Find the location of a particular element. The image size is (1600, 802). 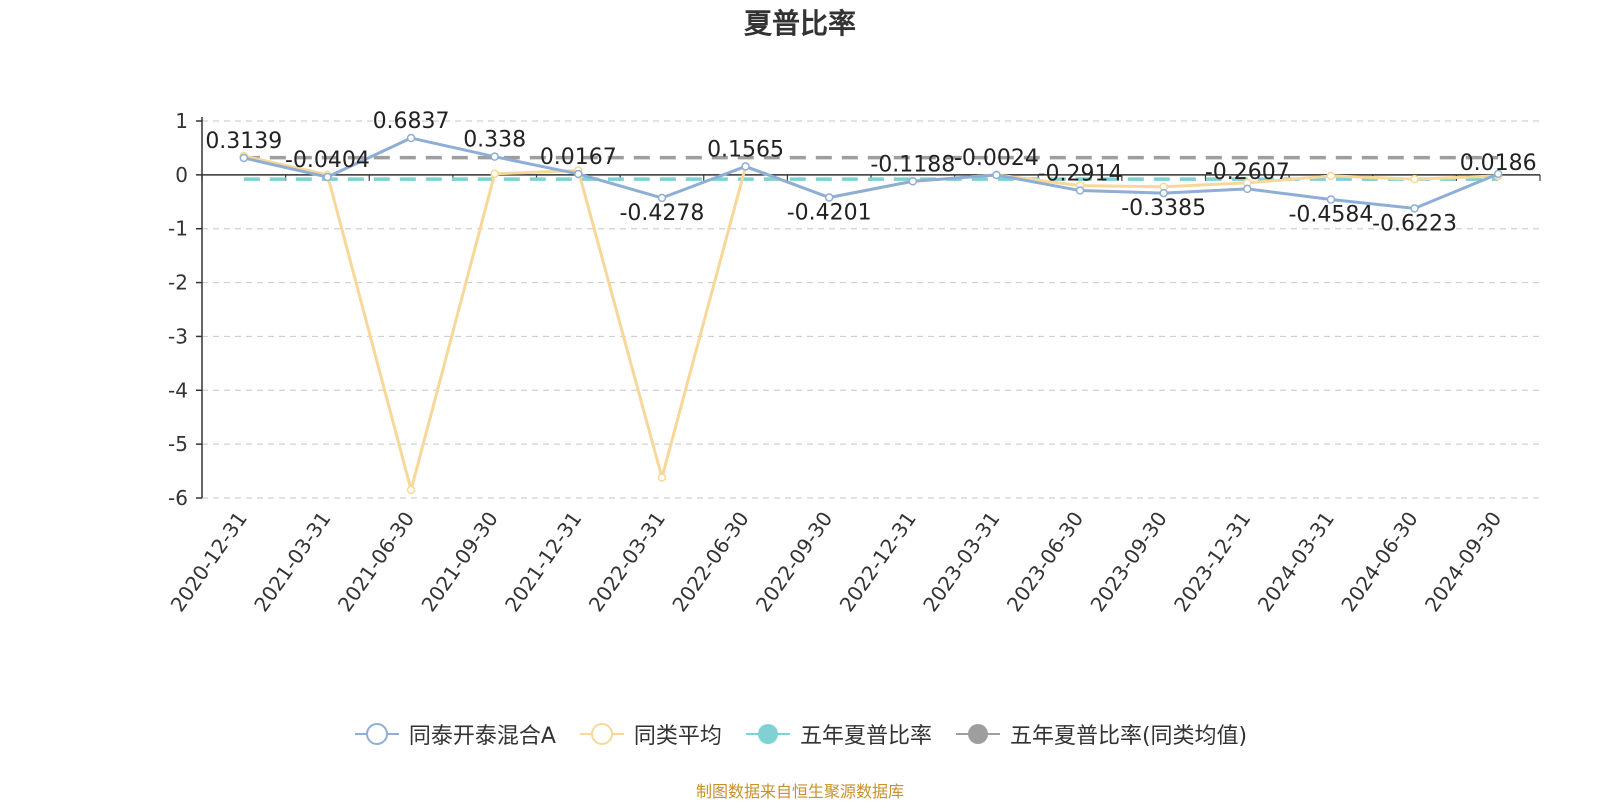

x-tick-label: 2024-09-30 is located at coordinates (1463, 561).